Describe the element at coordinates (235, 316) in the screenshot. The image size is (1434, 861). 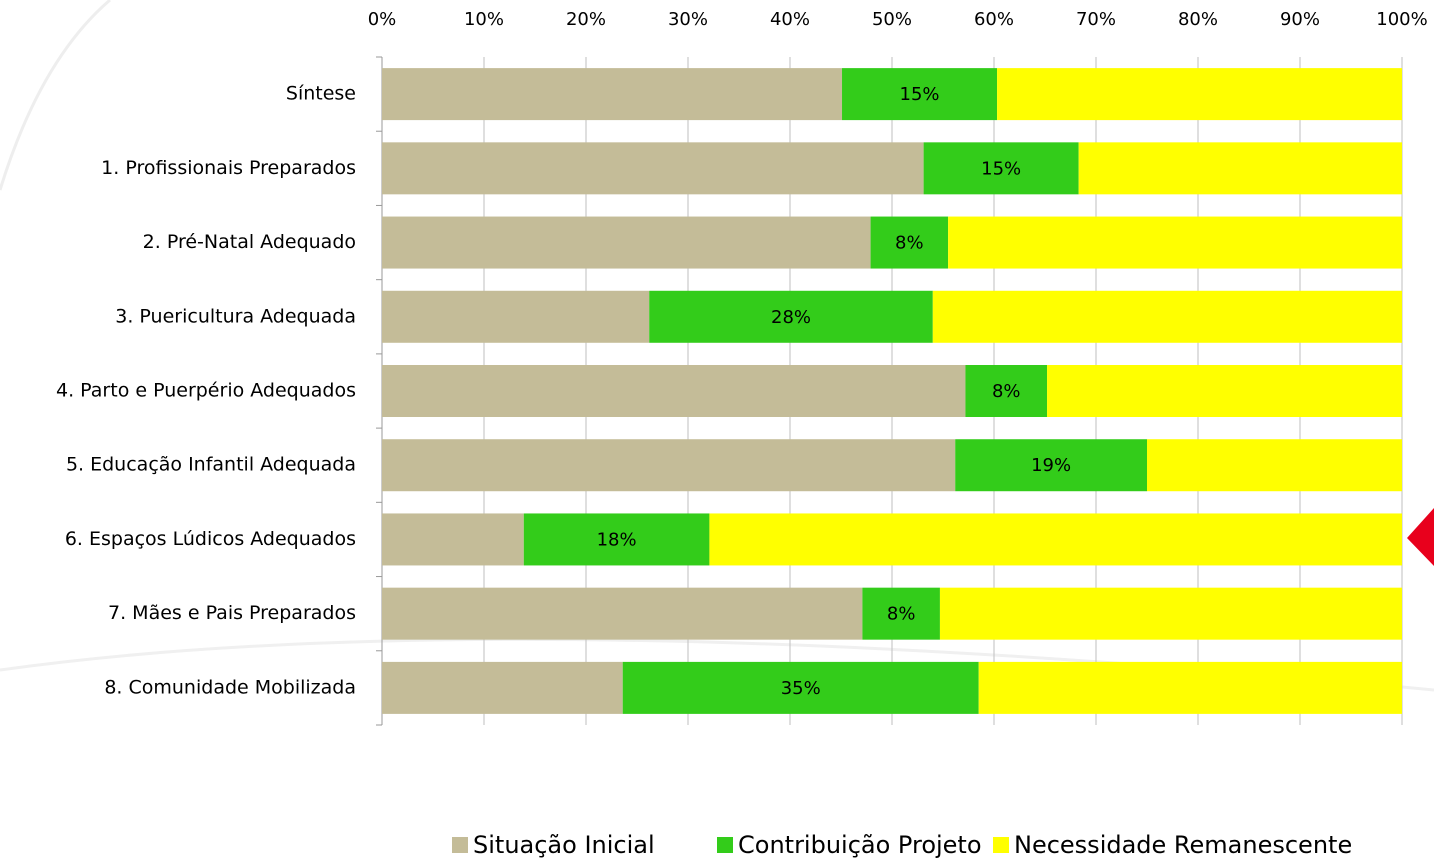
I see `y-tick-label: 3. Puericultura Adequada` at that location.